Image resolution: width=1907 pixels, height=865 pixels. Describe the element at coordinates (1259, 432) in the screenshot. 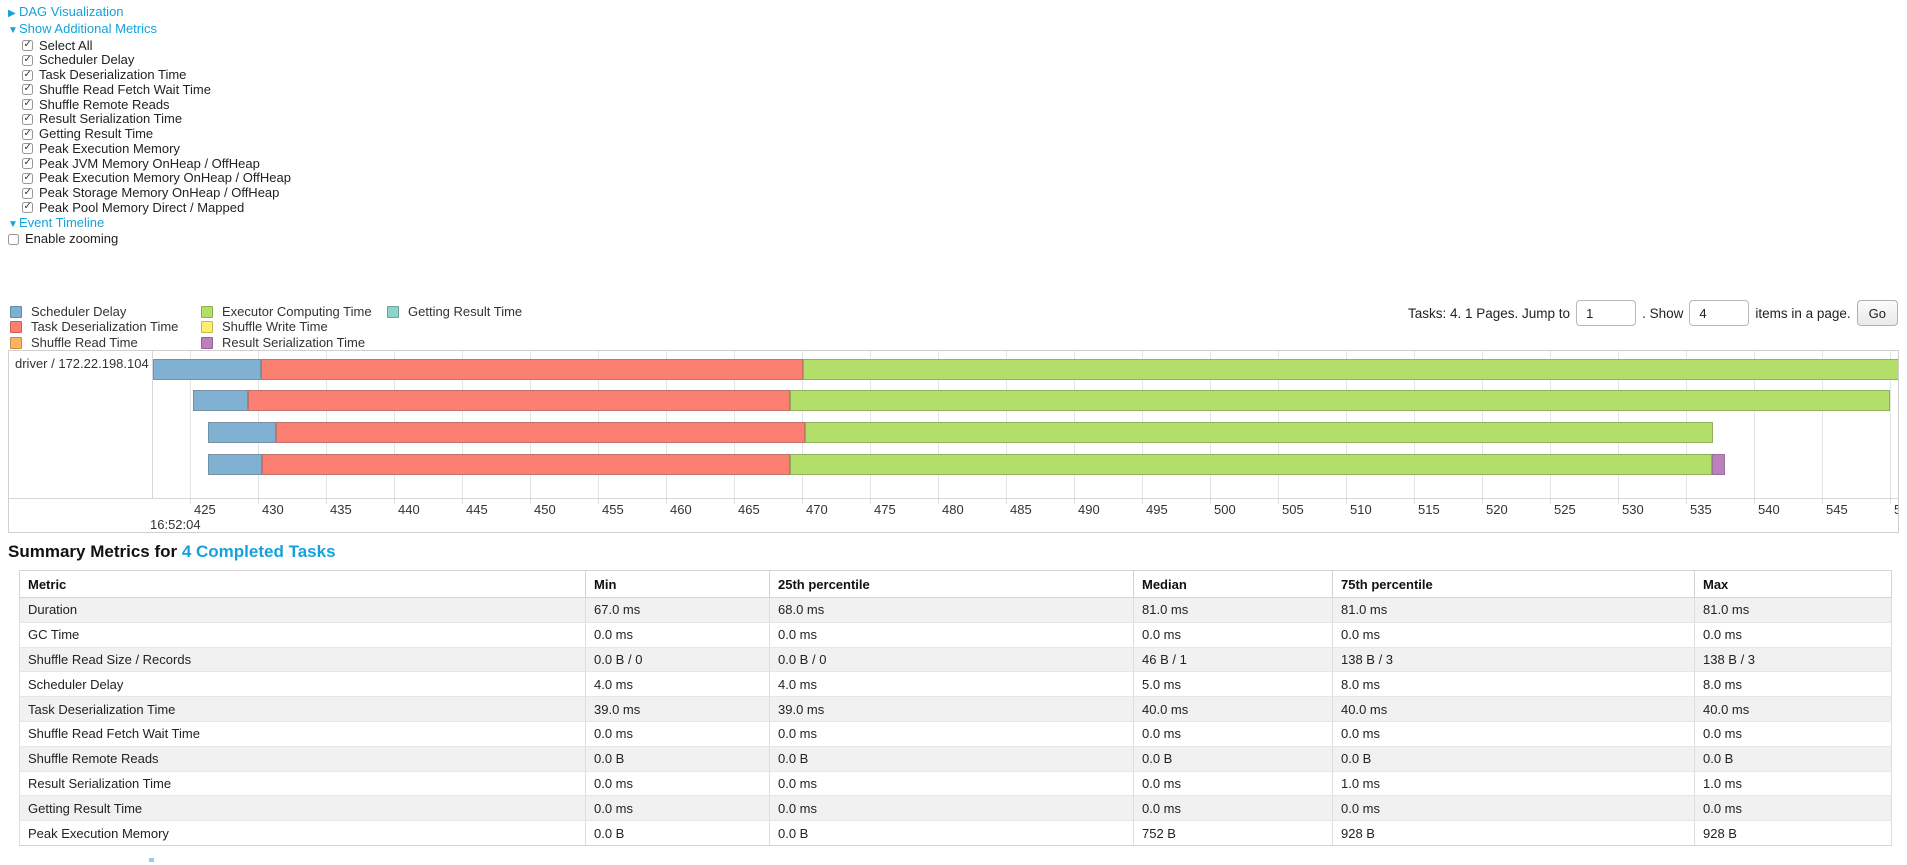

I see `task-2-segment-executor-computing-time` at that location.